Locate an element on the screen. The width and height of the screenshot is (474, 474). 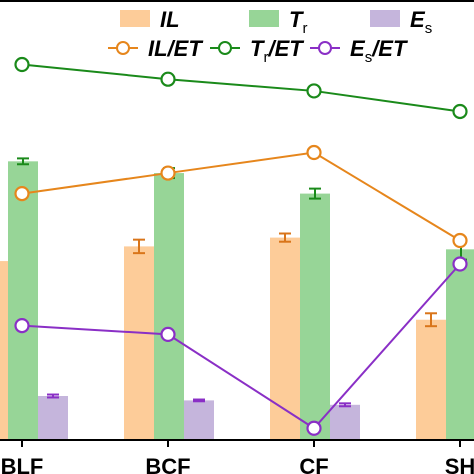
error-bar-tr-blf is located at coordinates (23, 161).